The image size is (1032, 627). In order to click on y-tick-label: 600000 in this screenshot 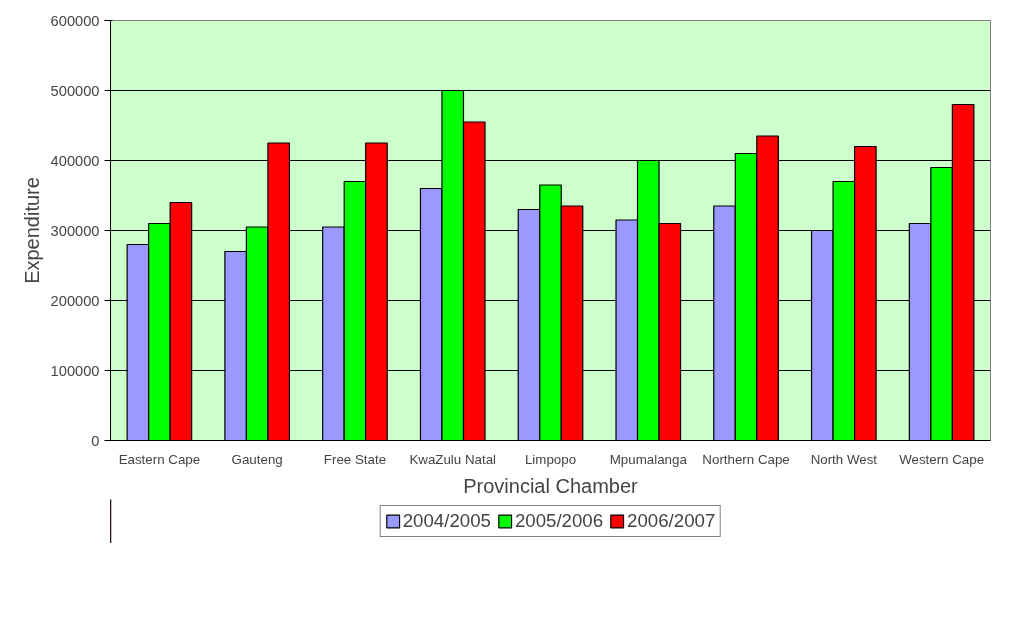, I will do `click(75, 20)`.